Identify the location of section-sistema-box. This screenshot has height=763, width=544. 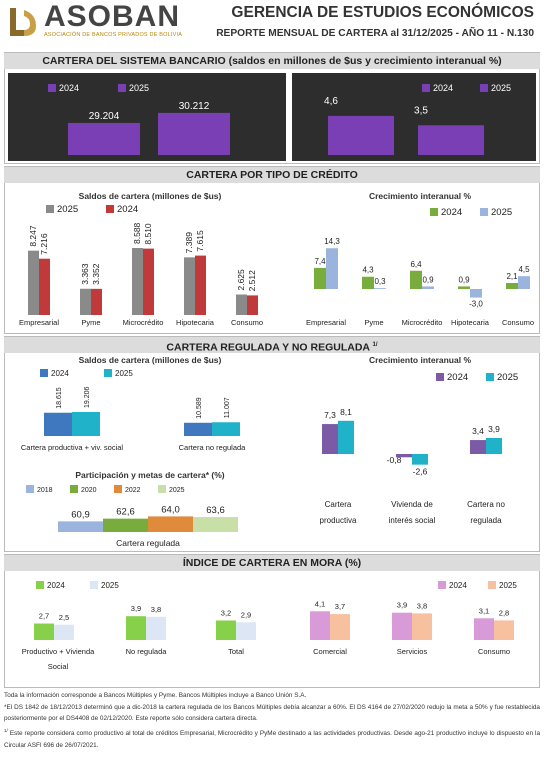
(272, 108).